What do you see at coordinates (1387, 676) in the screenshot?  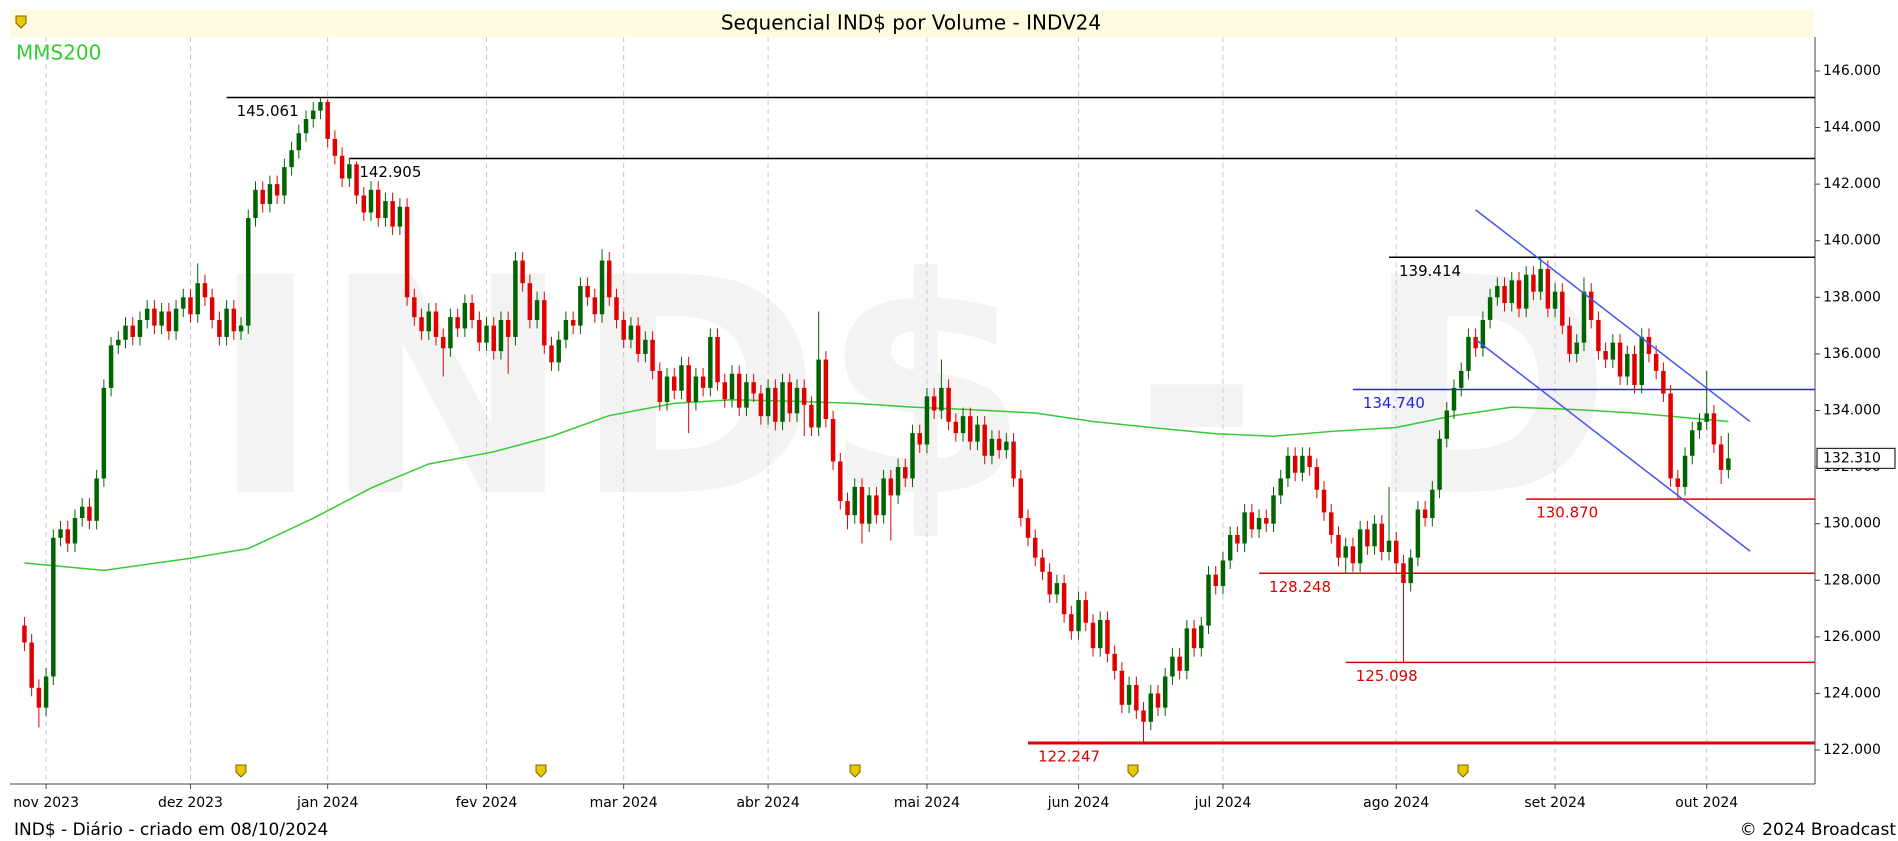 I see `level-label: 125.098` at bounding box center [1387, 676].